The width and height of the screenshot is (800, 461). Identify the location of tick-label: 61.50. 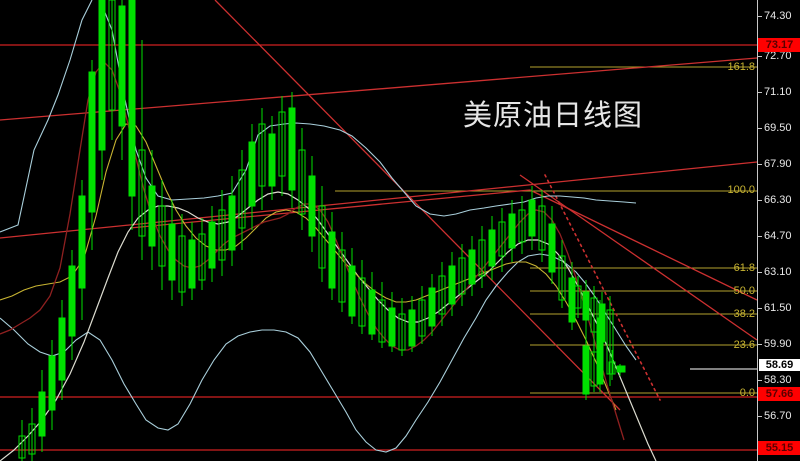
(778, 308).